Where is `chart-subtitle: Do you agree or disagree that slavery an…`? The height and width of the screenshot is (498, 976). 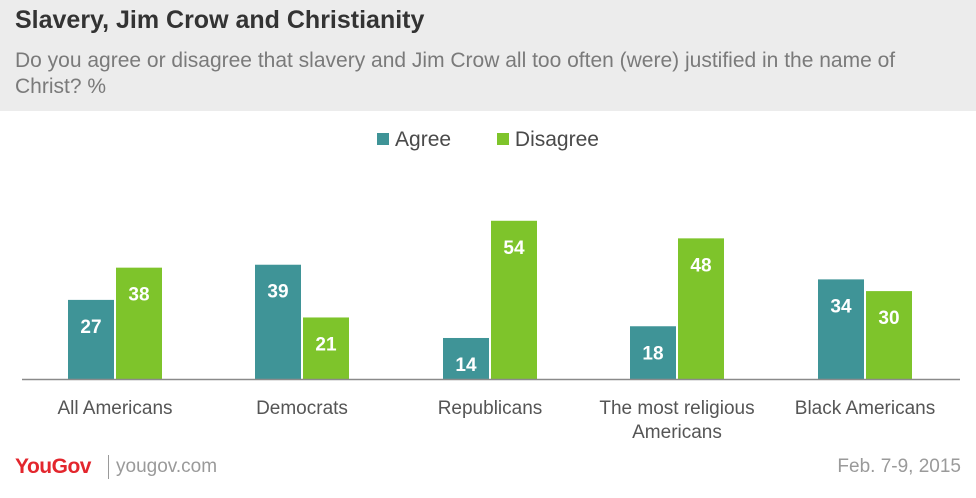
chart-subtitle: Do you agree or disagree that slavery an… is located at coordinates (455, 73).